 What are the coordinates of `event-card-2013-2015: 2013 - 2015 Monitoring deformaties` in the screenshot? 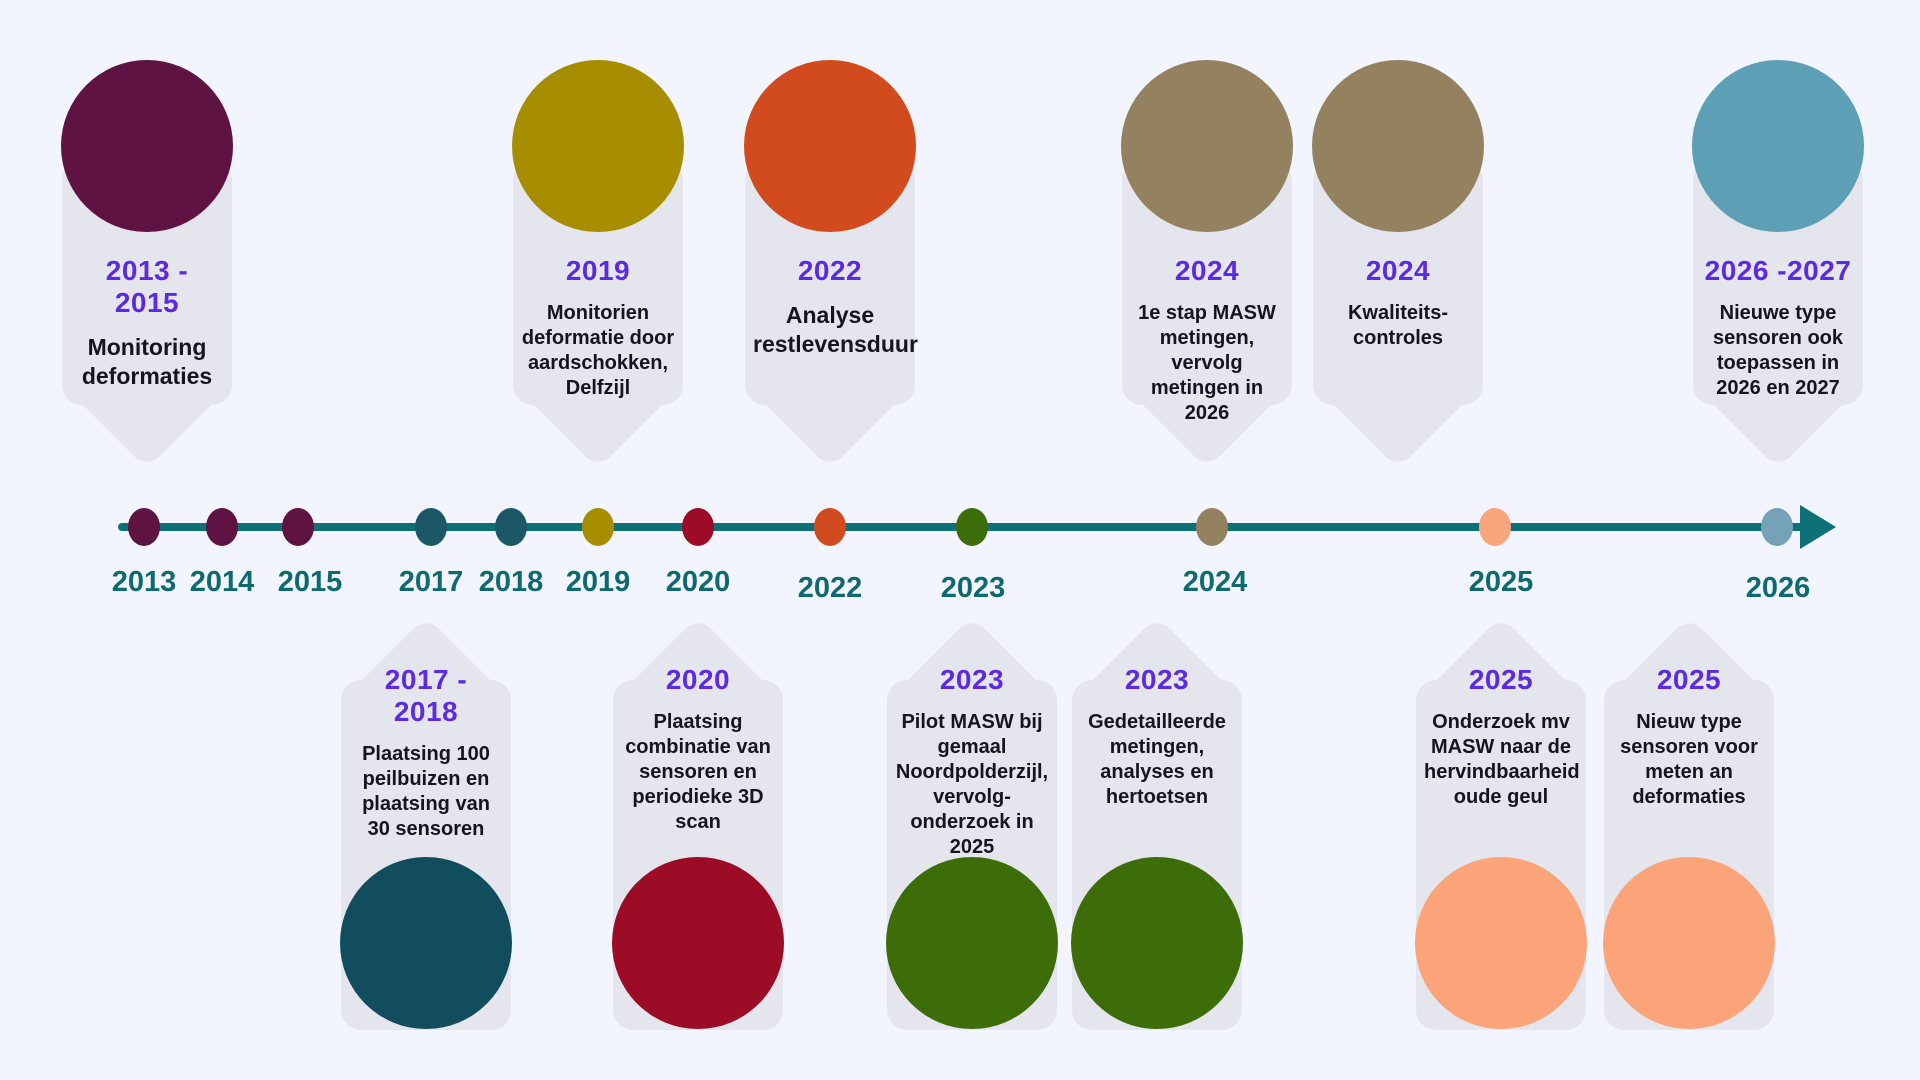 It's located at (147, 265).